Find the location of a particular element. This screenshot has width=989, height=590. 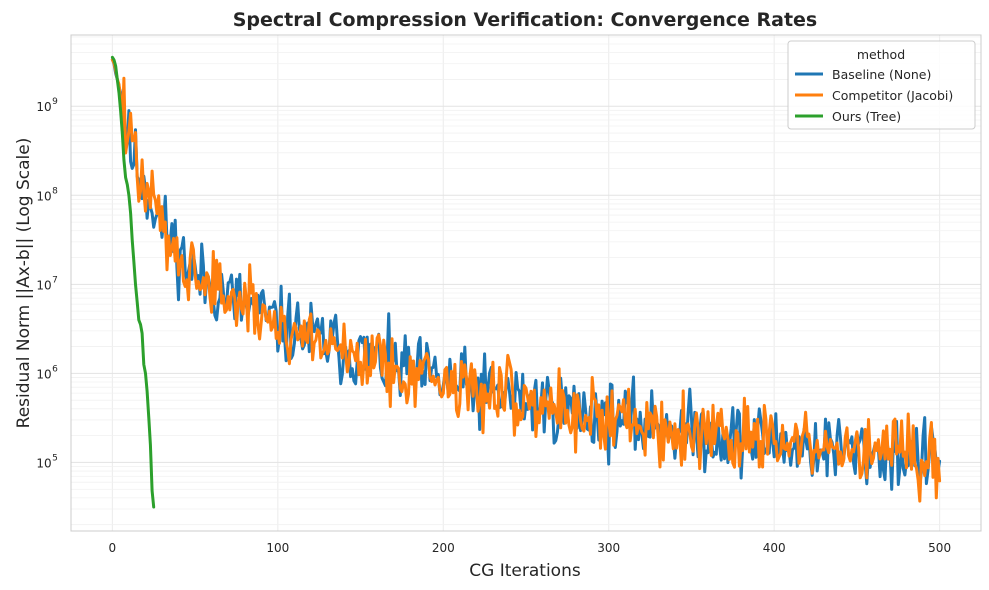

y-tick-exponent: 7 is located at coordinates (55, 280).